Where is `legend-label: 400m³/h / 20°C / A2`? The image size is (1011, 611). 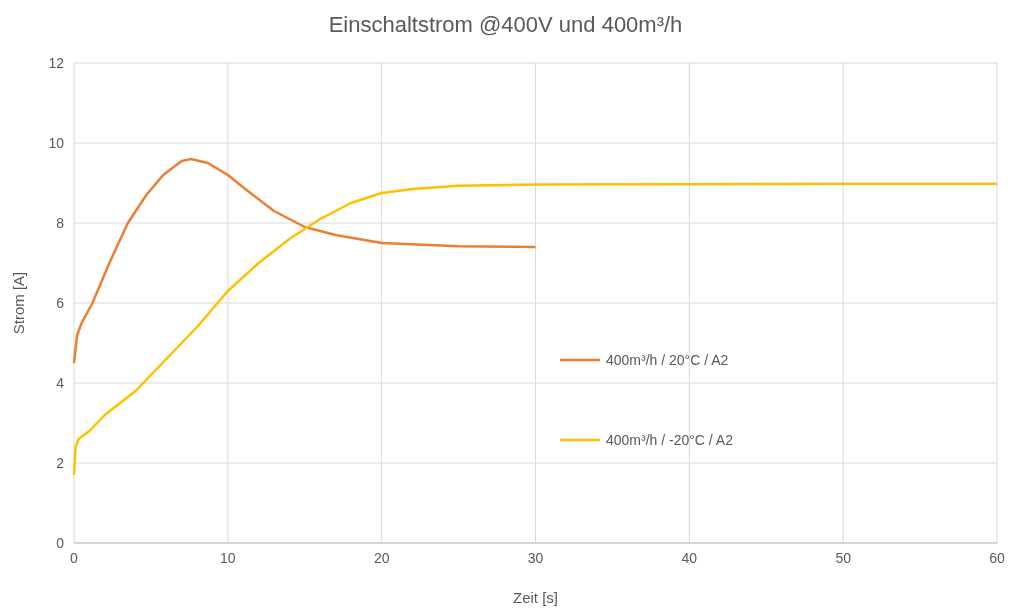
legend-label: 400m³/h / 20°C / A2 is located at coordinates (667, 360).